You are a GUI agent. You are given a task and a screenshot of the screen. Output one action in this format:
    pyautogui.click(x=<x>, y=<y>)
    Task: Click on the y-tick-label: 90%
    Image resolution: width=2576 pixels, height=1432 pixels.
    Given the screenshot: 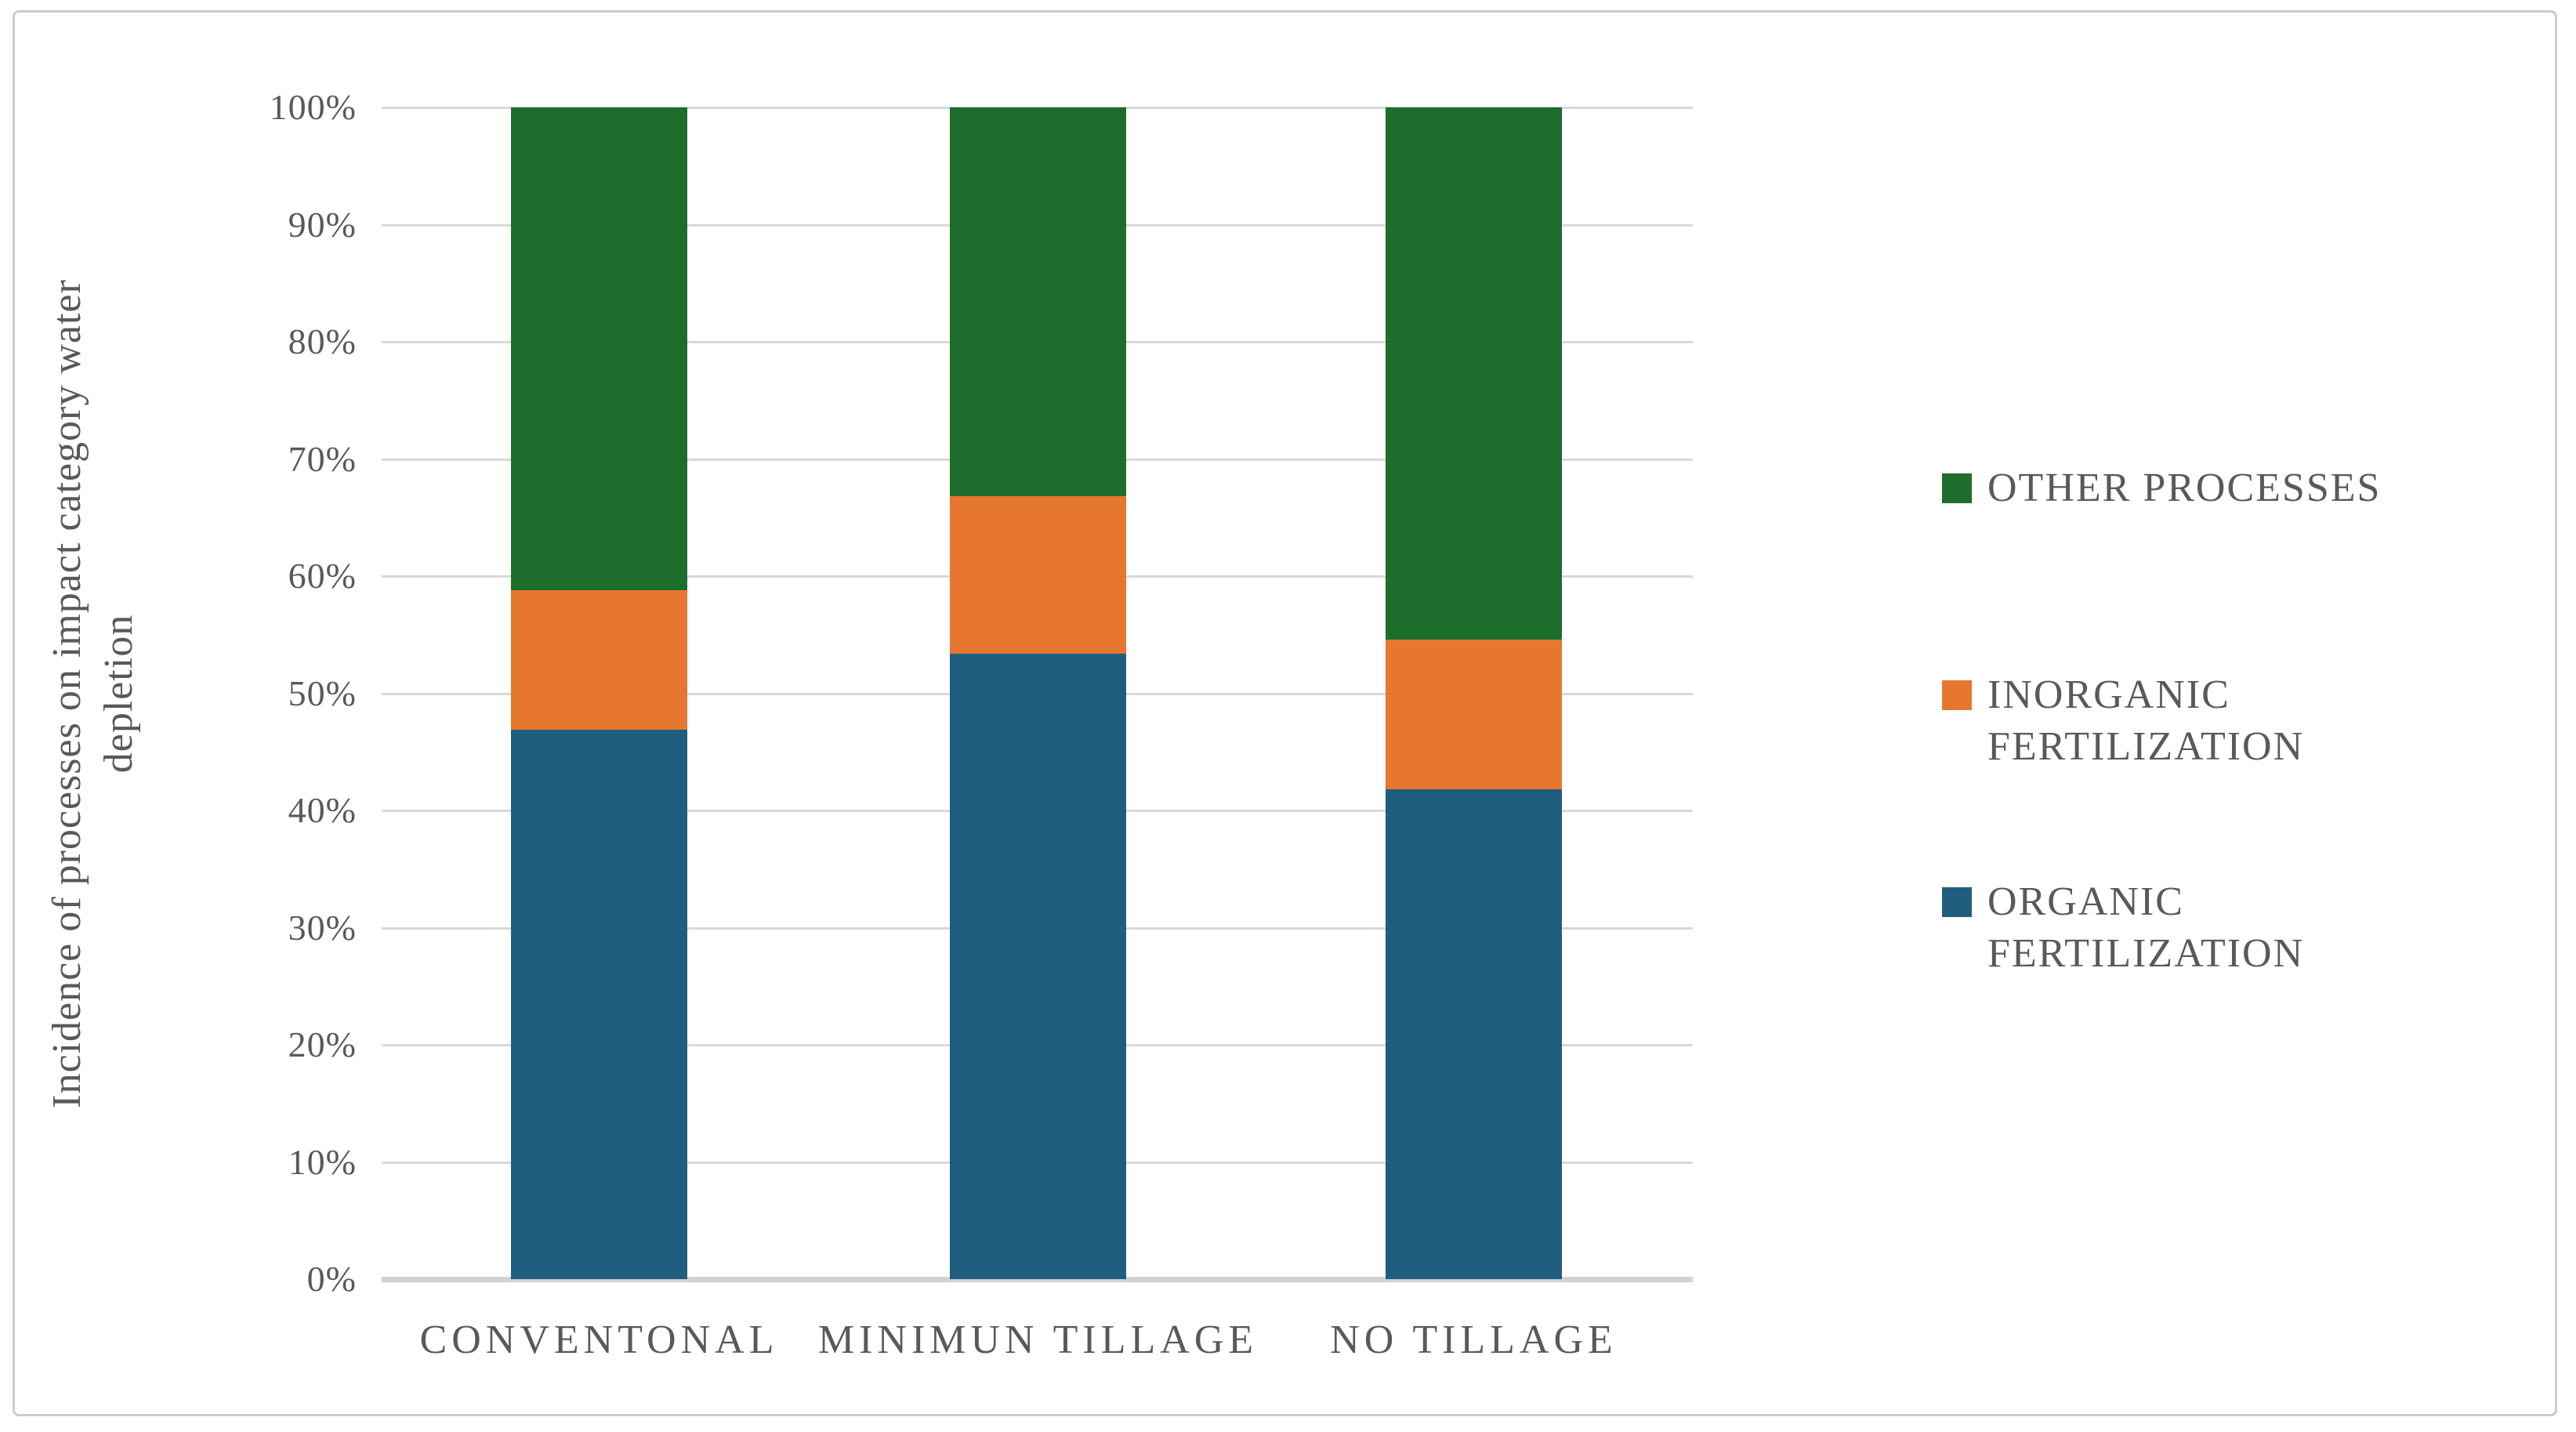 What is the action you would take?
    pyautogui.click(x=322, y=224)
    